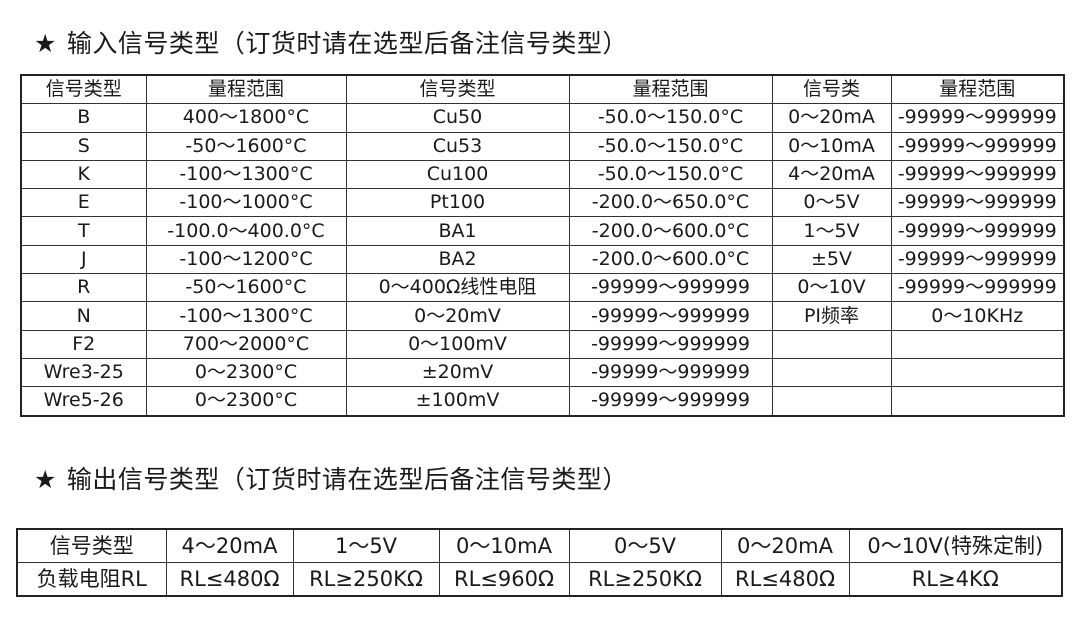 Image resolution: width=1080 pixels, height=629 pixels. Describe the element at coordinates (457, 89) in the screenshot. I see `header-cell: 信号类型` at that location.